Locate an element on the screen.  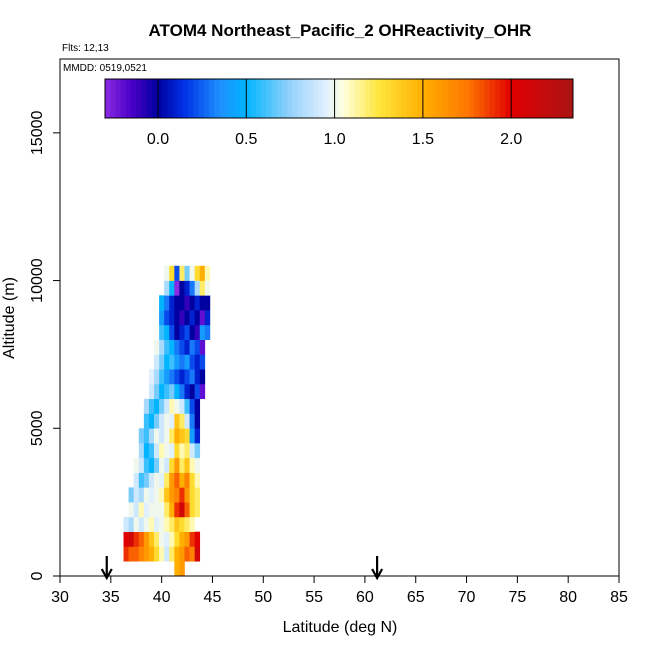
y-axis: 0 5000 10000 15000 is located at coordinates (44, 345).